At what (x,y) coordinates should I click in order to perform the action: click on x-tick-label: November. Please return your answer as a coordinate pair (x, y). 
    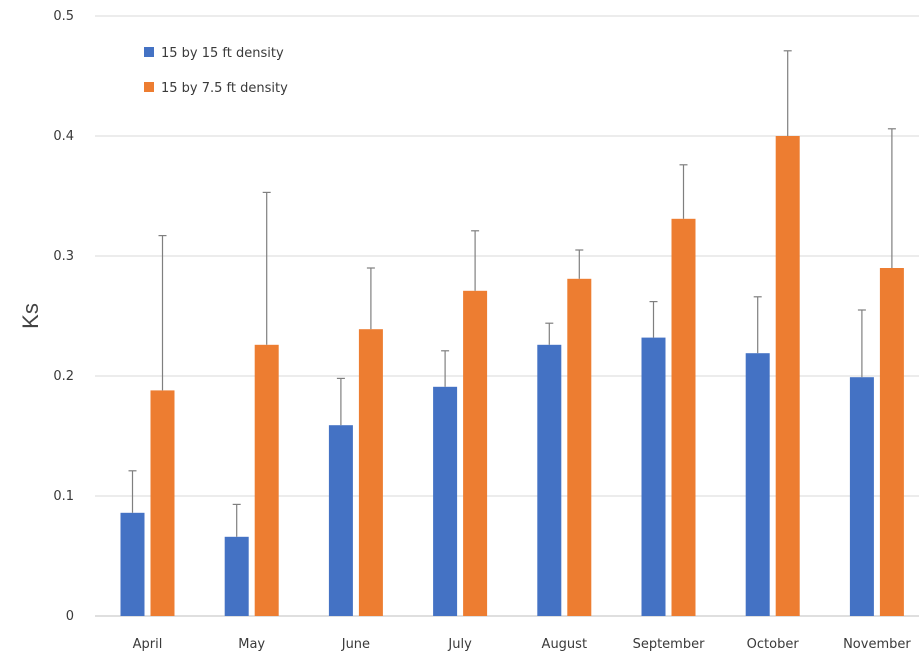
    Looking at the image, I should click on (877, 644).